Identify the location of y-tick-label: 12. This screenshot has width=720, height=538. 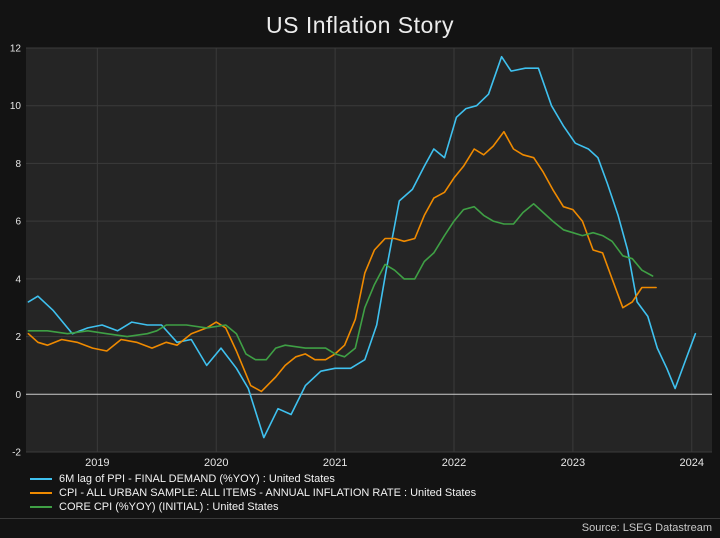
(16, 49).